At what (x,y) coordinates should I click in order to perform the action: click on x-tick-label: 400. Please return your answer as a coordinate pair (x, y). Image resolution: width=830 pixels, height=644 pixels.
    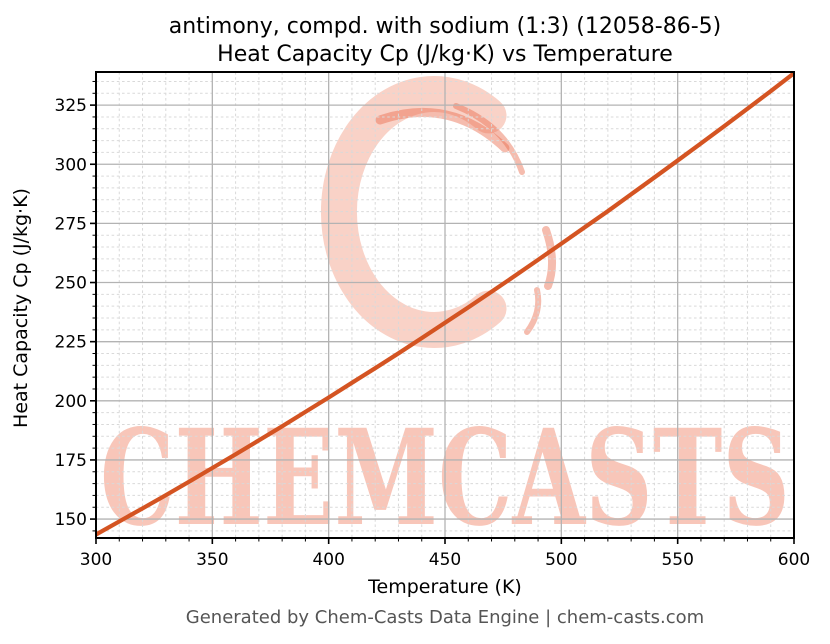
    Looking at the image, I should click on (328, 560).